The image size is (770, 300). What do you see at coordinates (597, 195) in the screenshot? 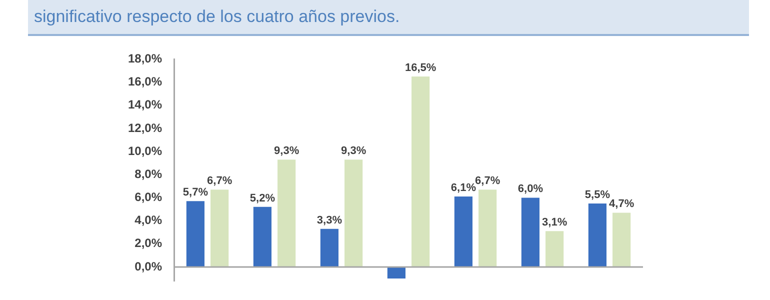
I see `data-label: 5,5%` at bounding box center [597, 195].